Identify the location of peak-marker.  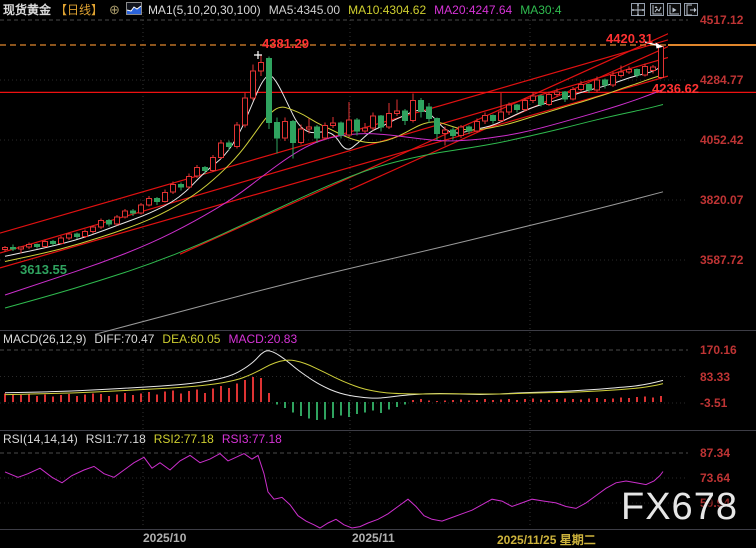
(258, 55).